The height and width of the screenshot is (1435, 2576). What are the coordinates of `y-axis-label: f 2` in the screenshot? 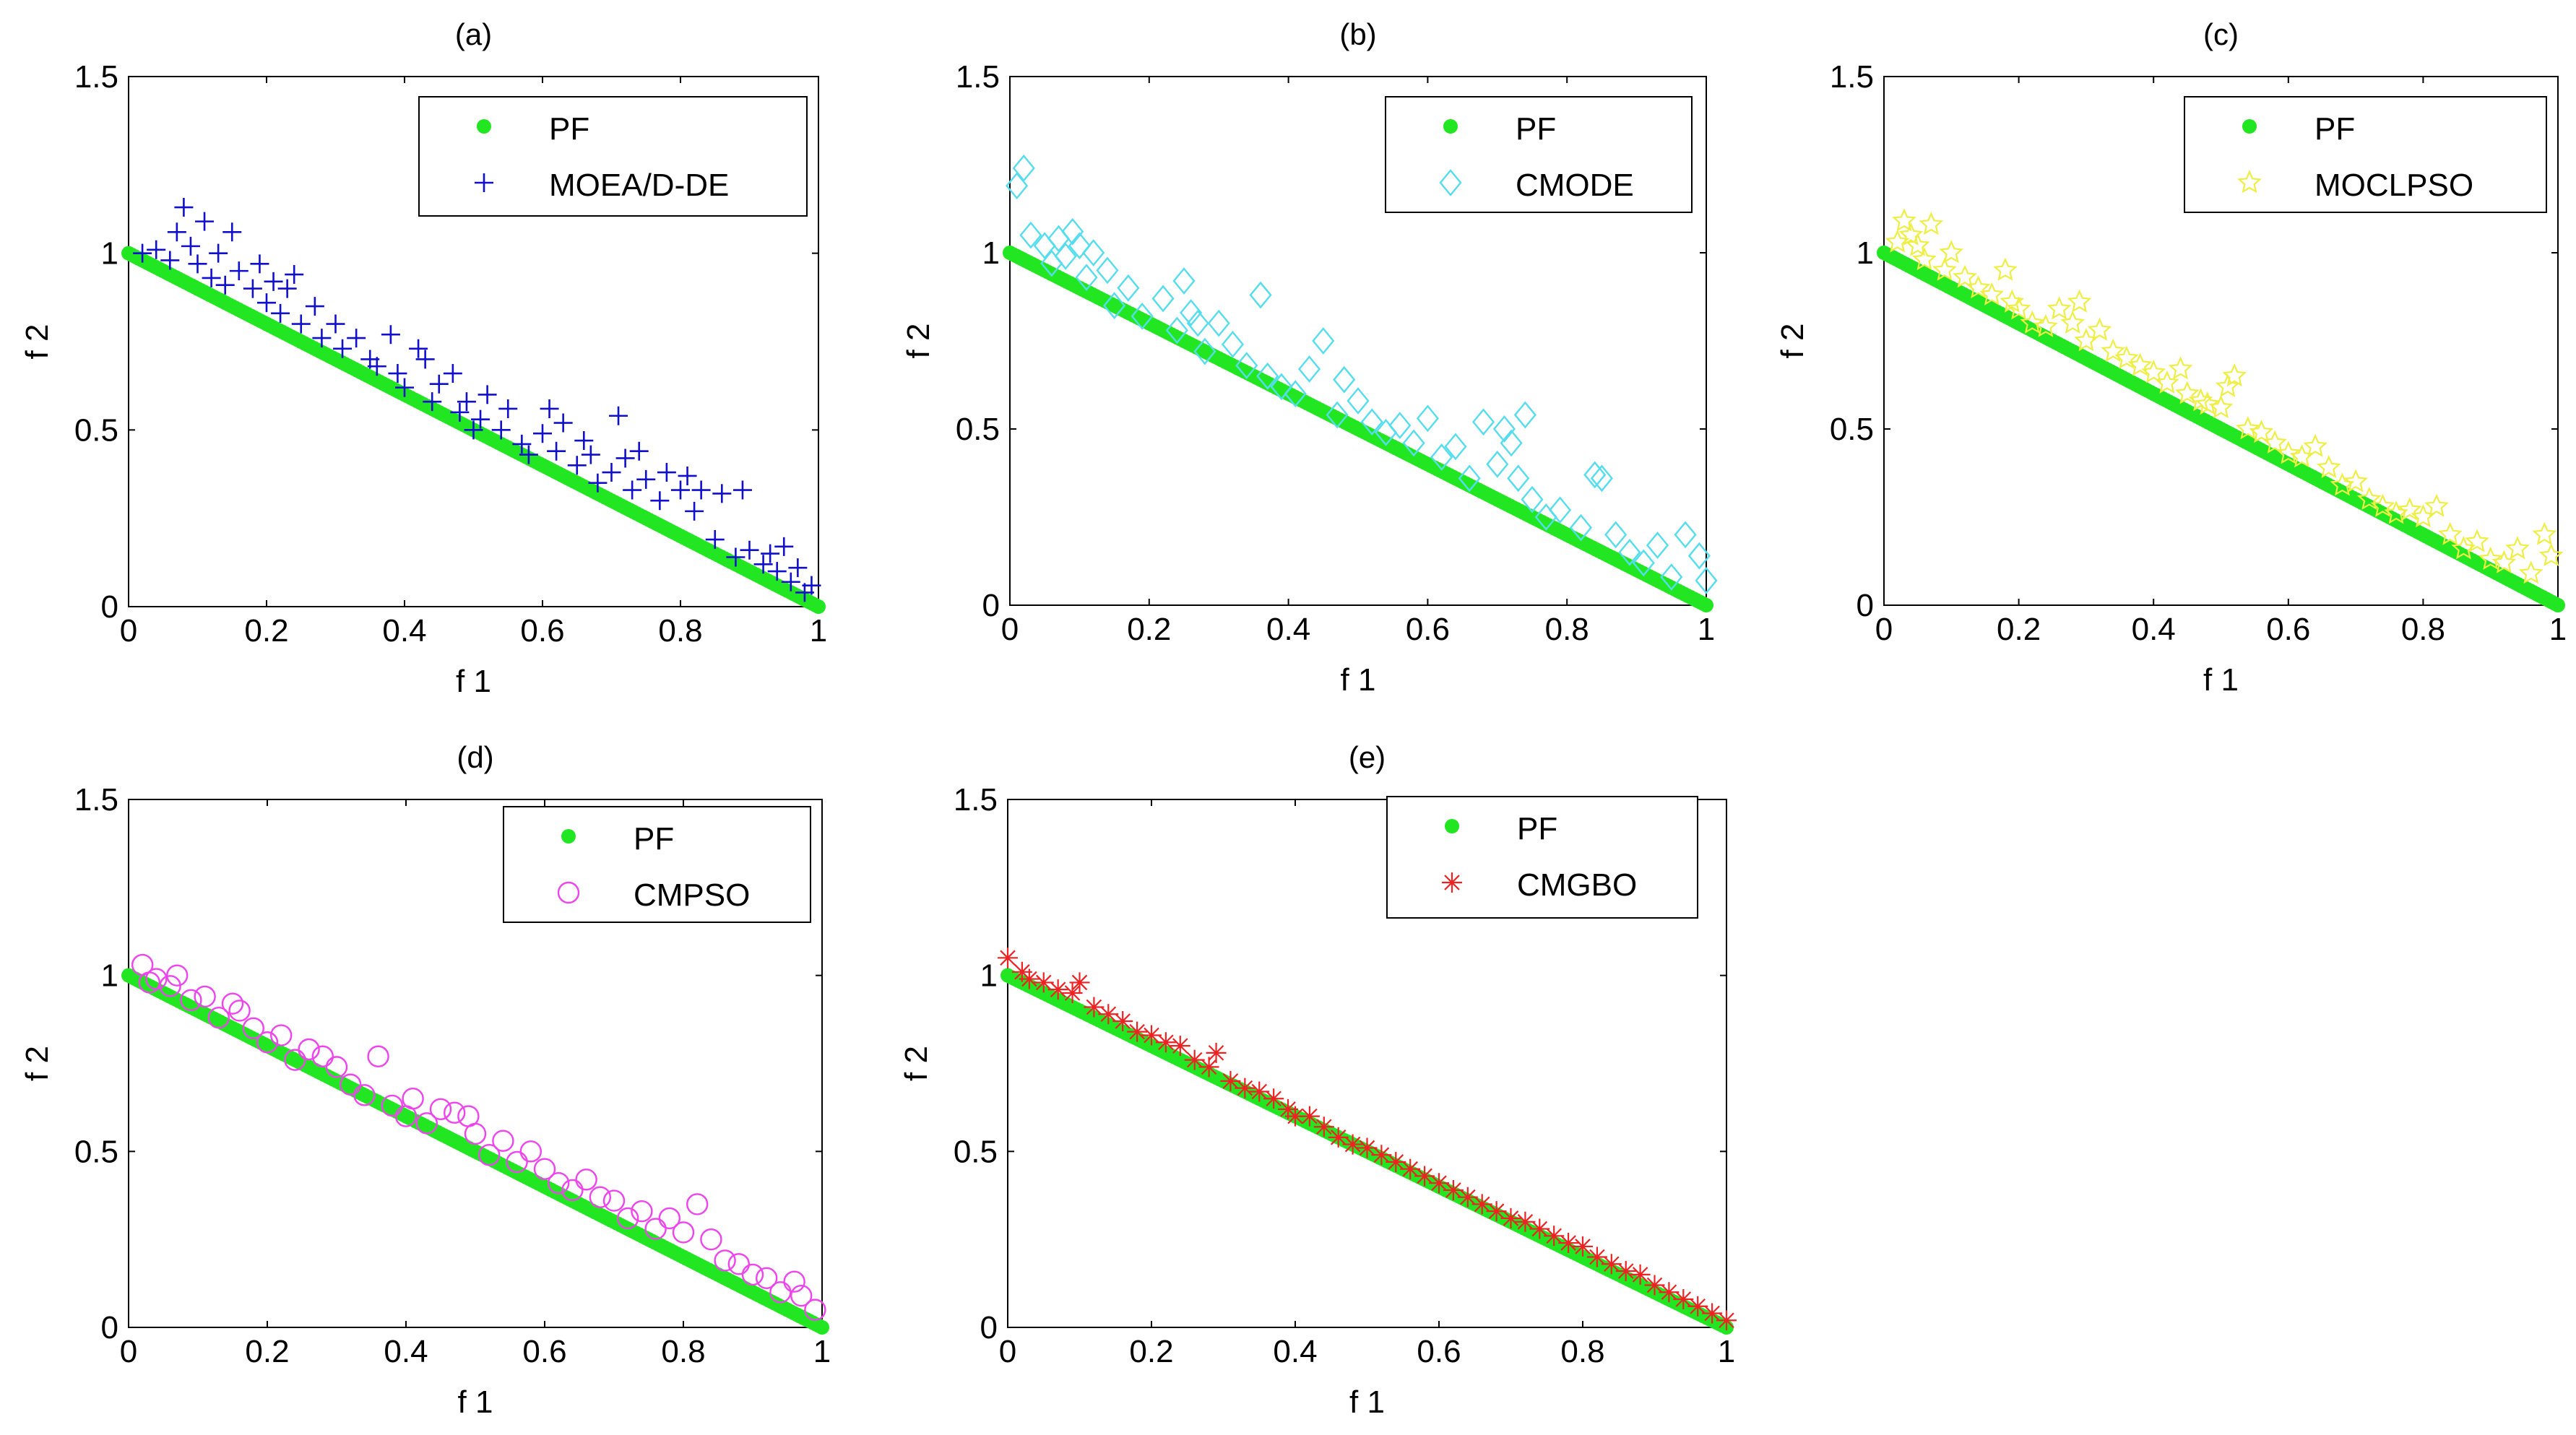 It's located at (38, 342).